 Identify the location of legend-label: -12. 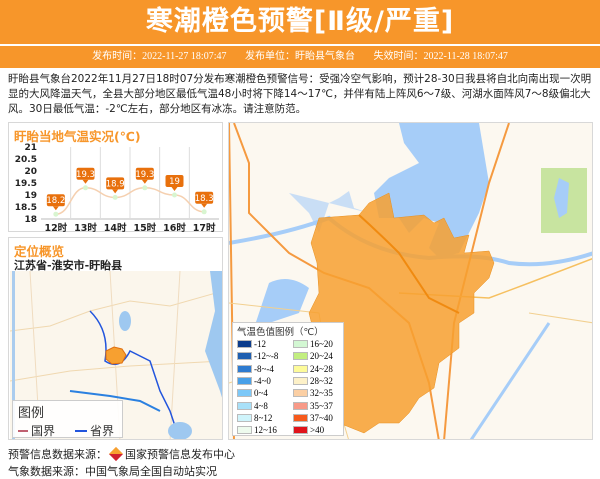
(260, 344).